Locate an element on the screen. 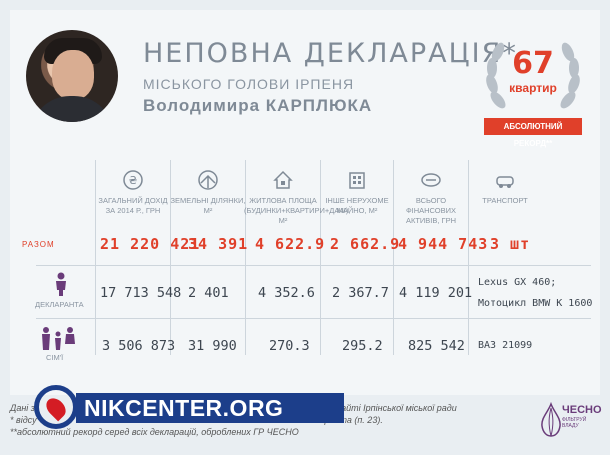 Image resolution: width=610 pixels, height=455 pixels. rank-number: 67 is located at coordinates (533, 63).